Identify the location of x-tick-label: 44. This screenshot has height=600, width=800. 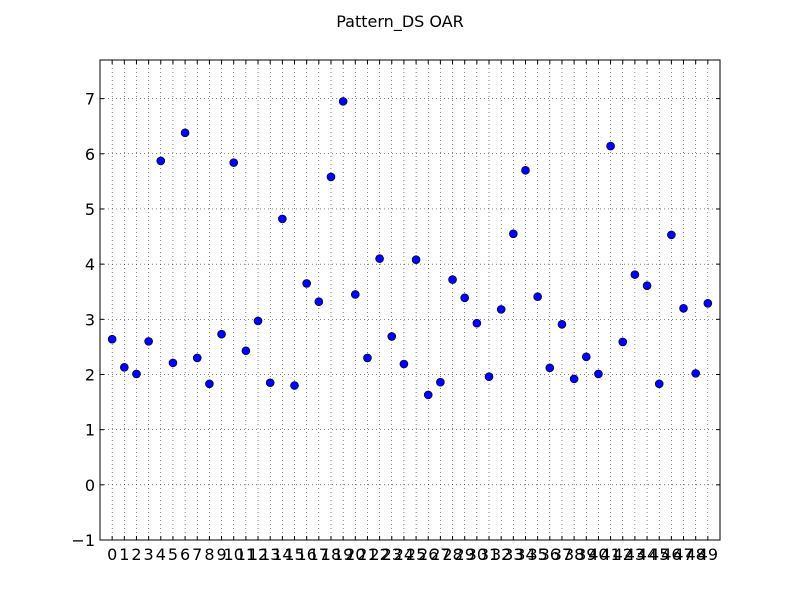
(647, 554).